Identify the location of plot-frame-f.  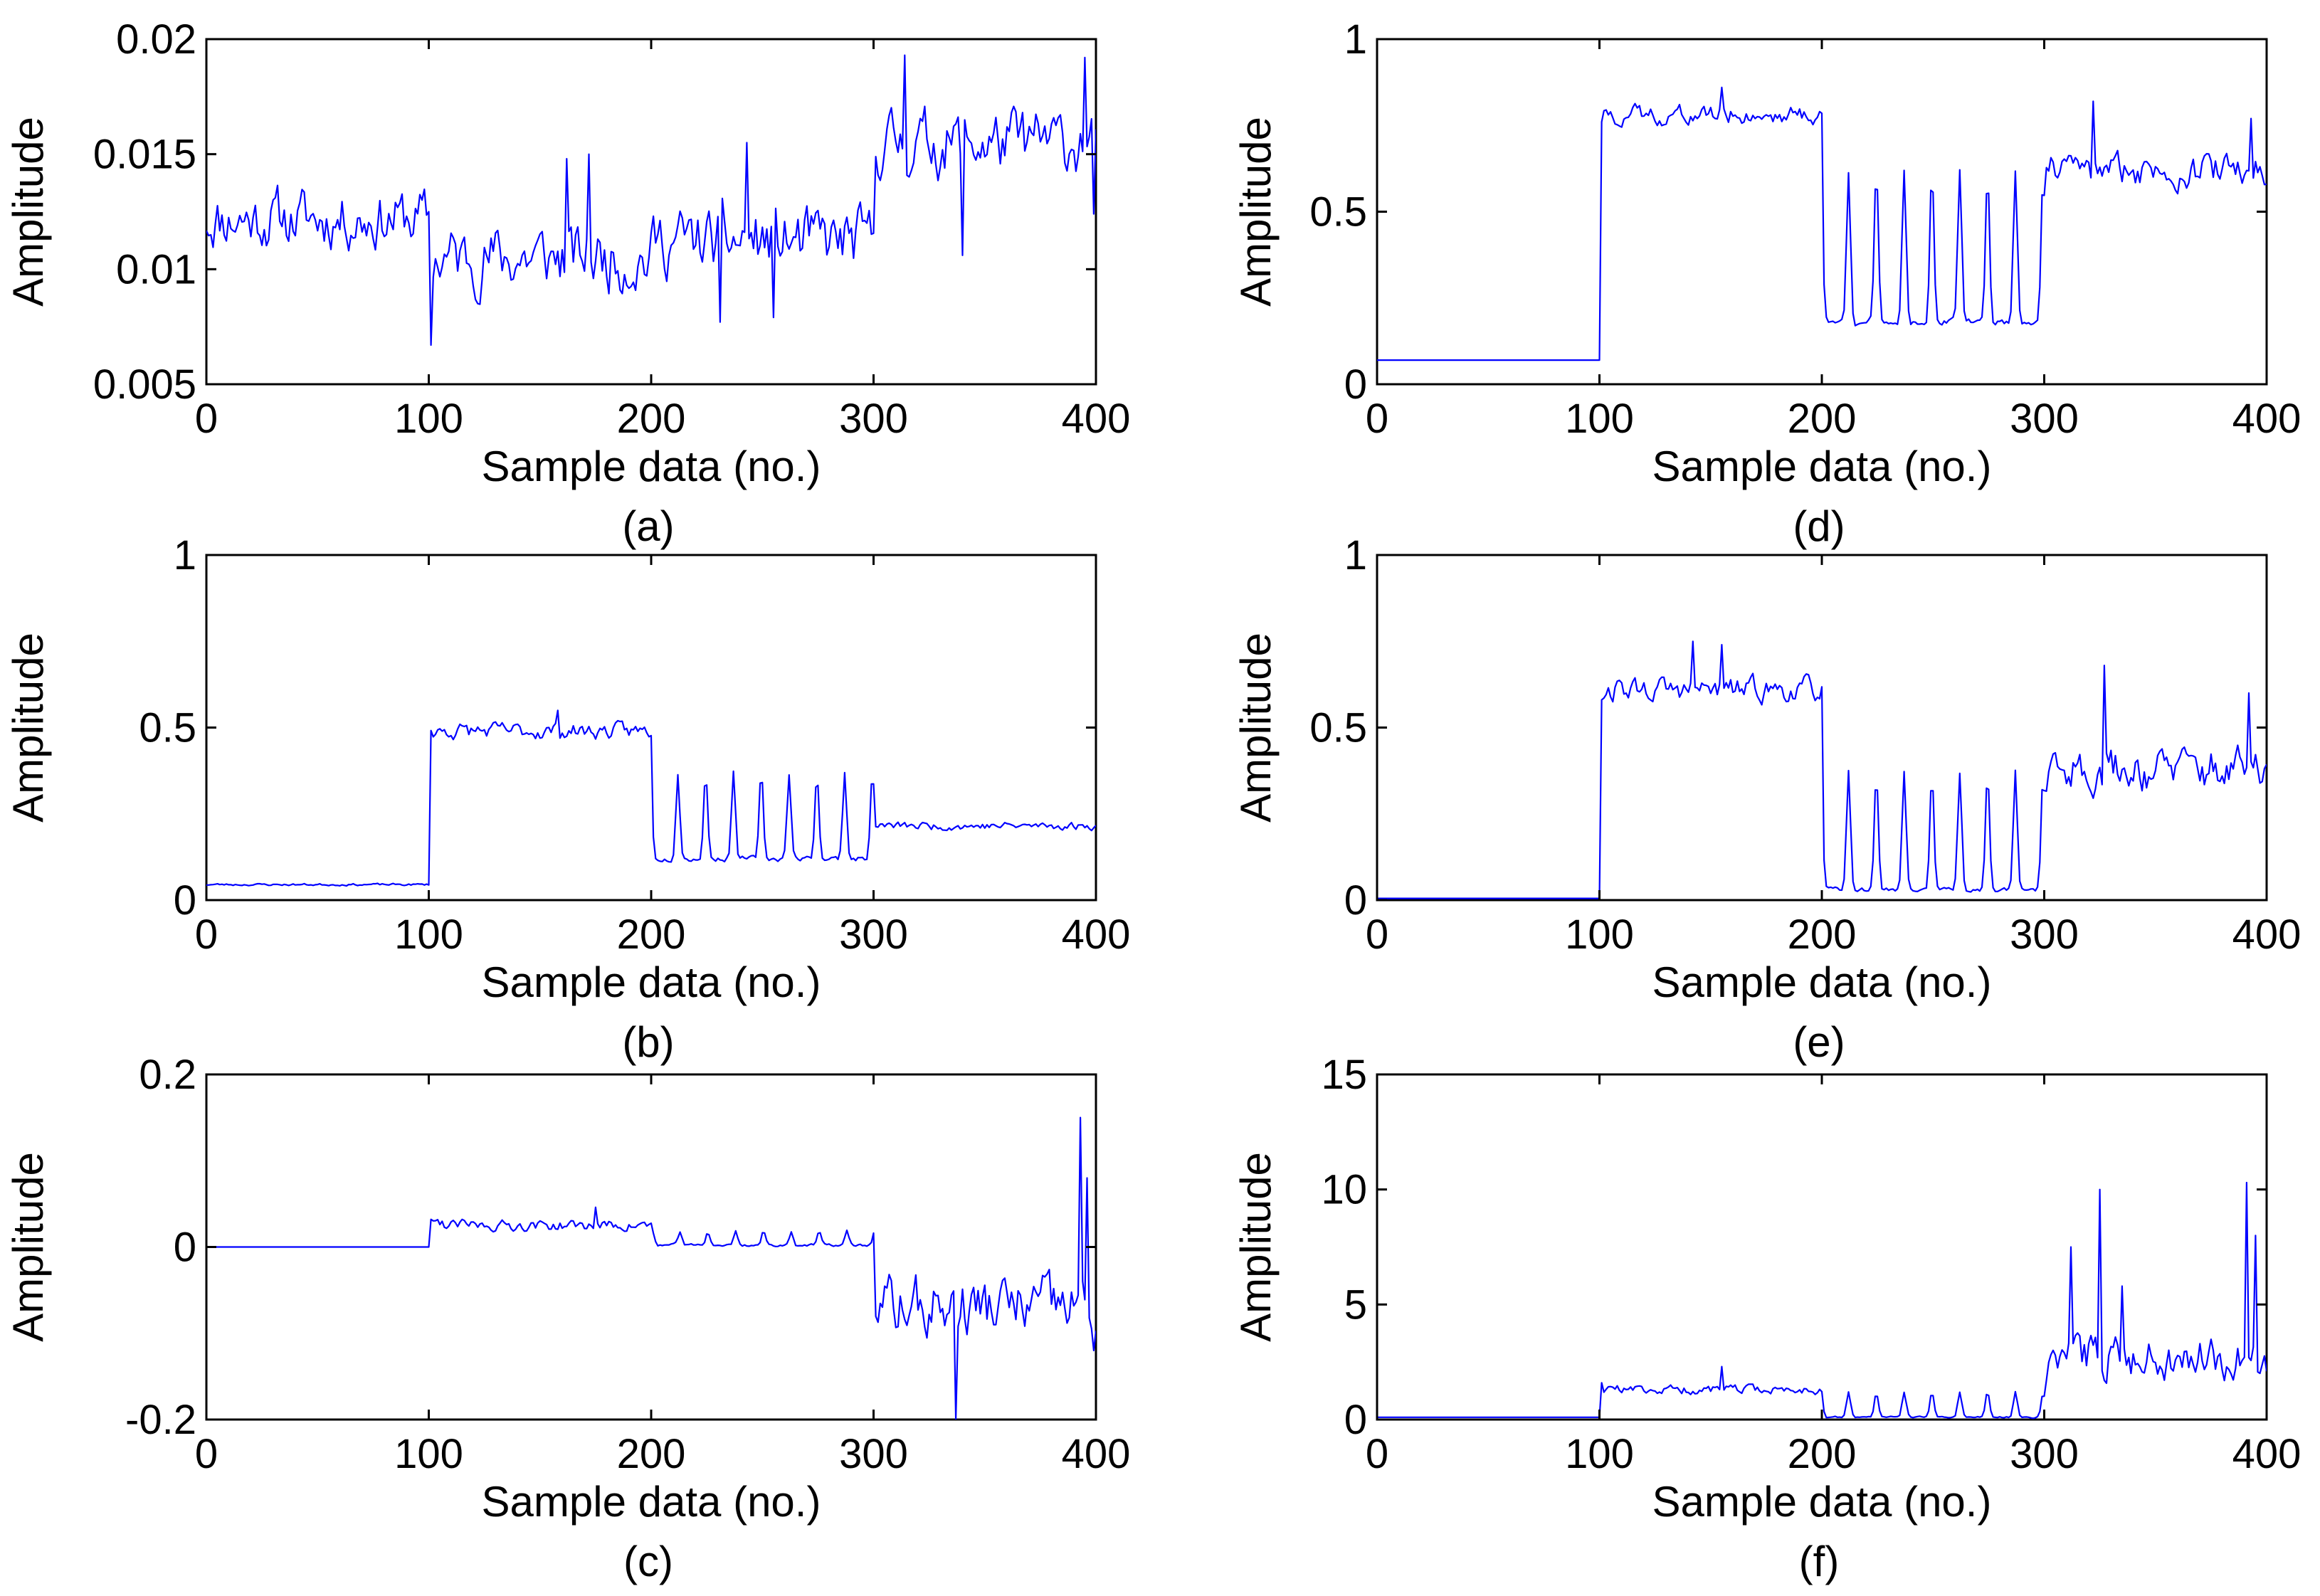
(1822, 1247).